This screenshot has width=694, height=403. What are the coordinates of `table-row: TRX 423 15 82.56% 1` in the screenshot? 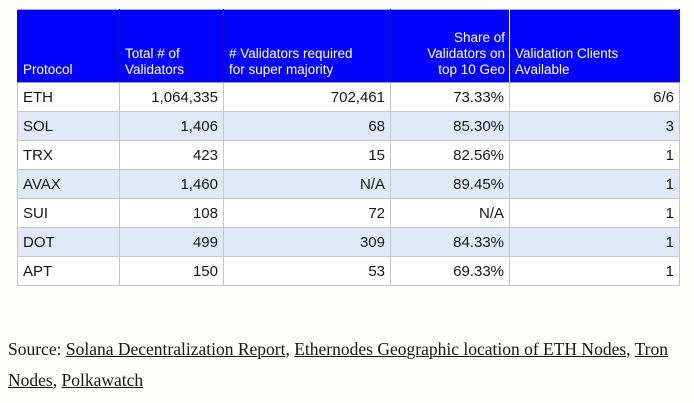 It's located at (348, 155).